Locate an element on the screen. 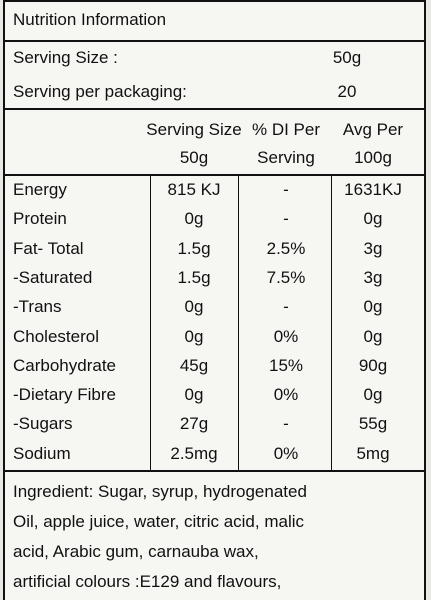  nutrient-name: Protein is located at coordinates (40, 219).